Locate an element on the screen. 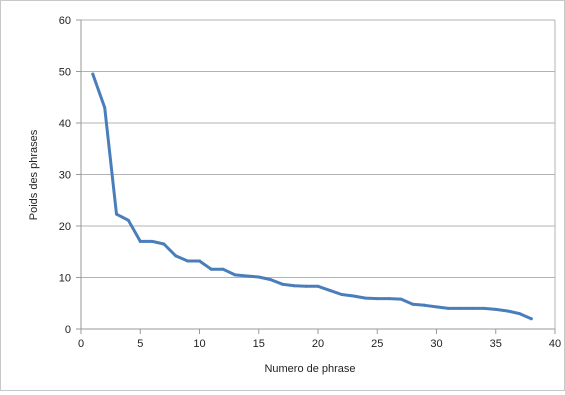 This screenshot has height=395, width=565. x-tick-label: 15 is located at coordinates (259, 344).